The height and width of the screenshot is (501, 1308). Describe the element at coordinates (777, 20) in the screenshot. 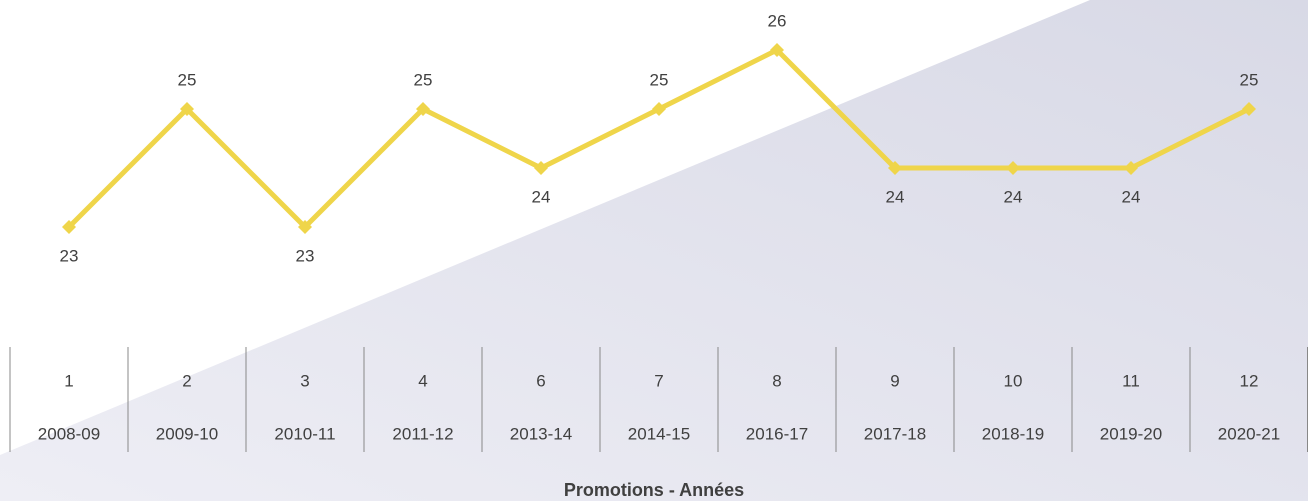

I see `data-label: 26` at that location.